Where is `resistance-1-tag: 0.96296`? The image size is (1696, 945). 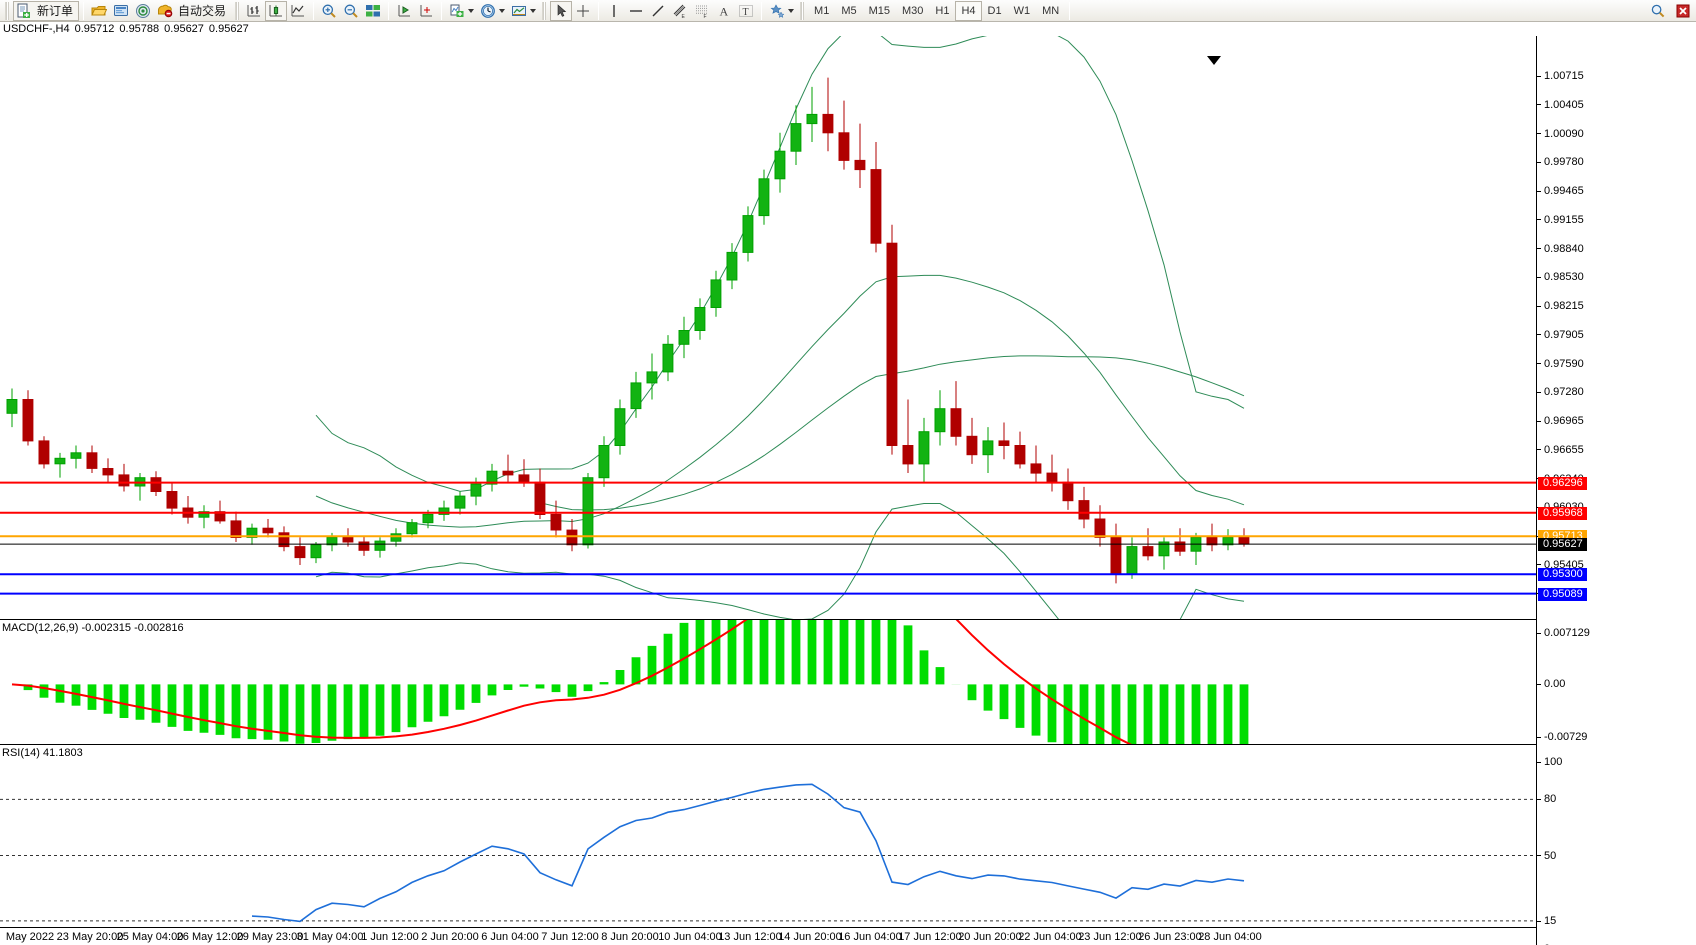 resistance-1-tag: 0.96296 is located at coordinates (1562, 483).